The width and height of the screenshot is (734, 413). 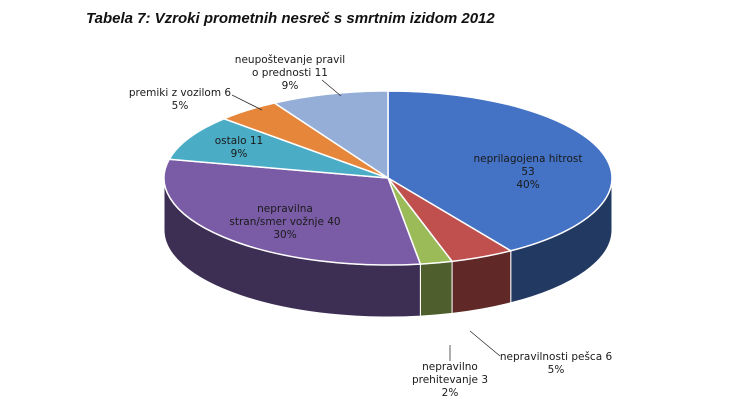 I want to click on leader-line-neupostevanje-pravil-o-prednosti, so click(x=331, y=88).